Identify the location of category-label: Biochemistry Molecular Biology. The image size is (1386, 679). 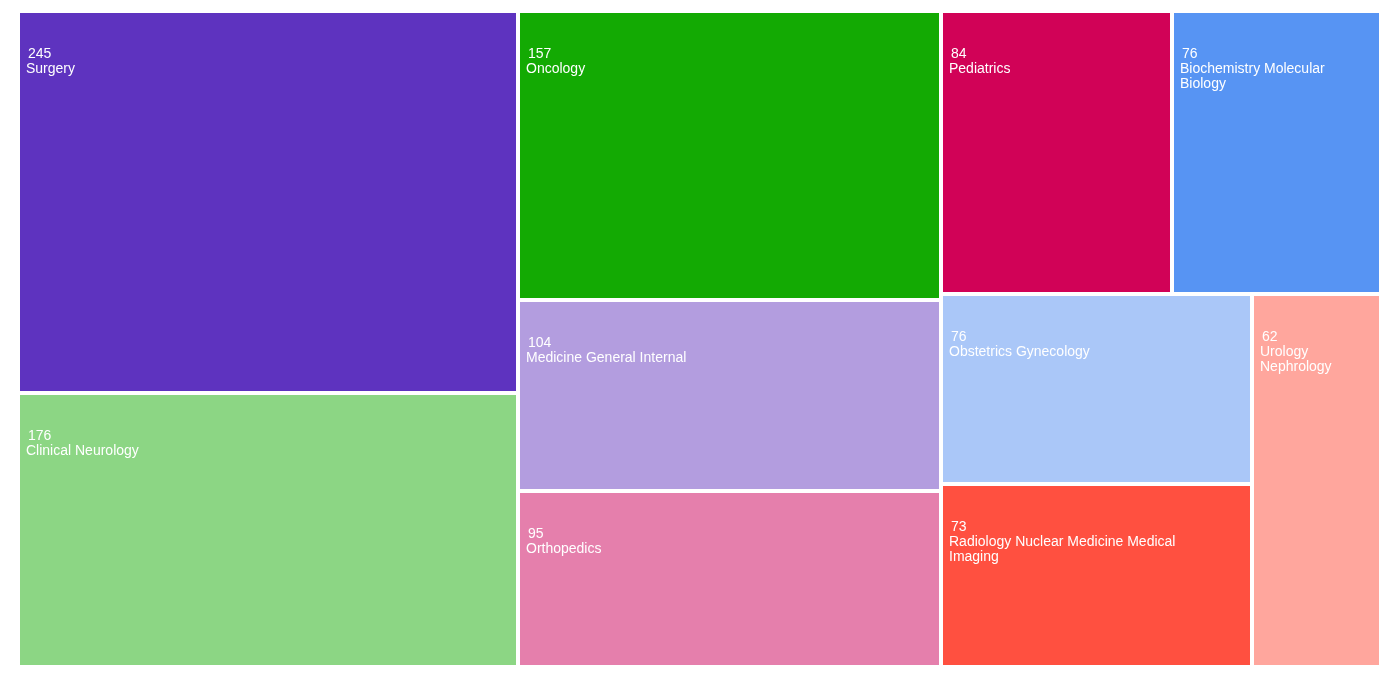
(1253, 75).